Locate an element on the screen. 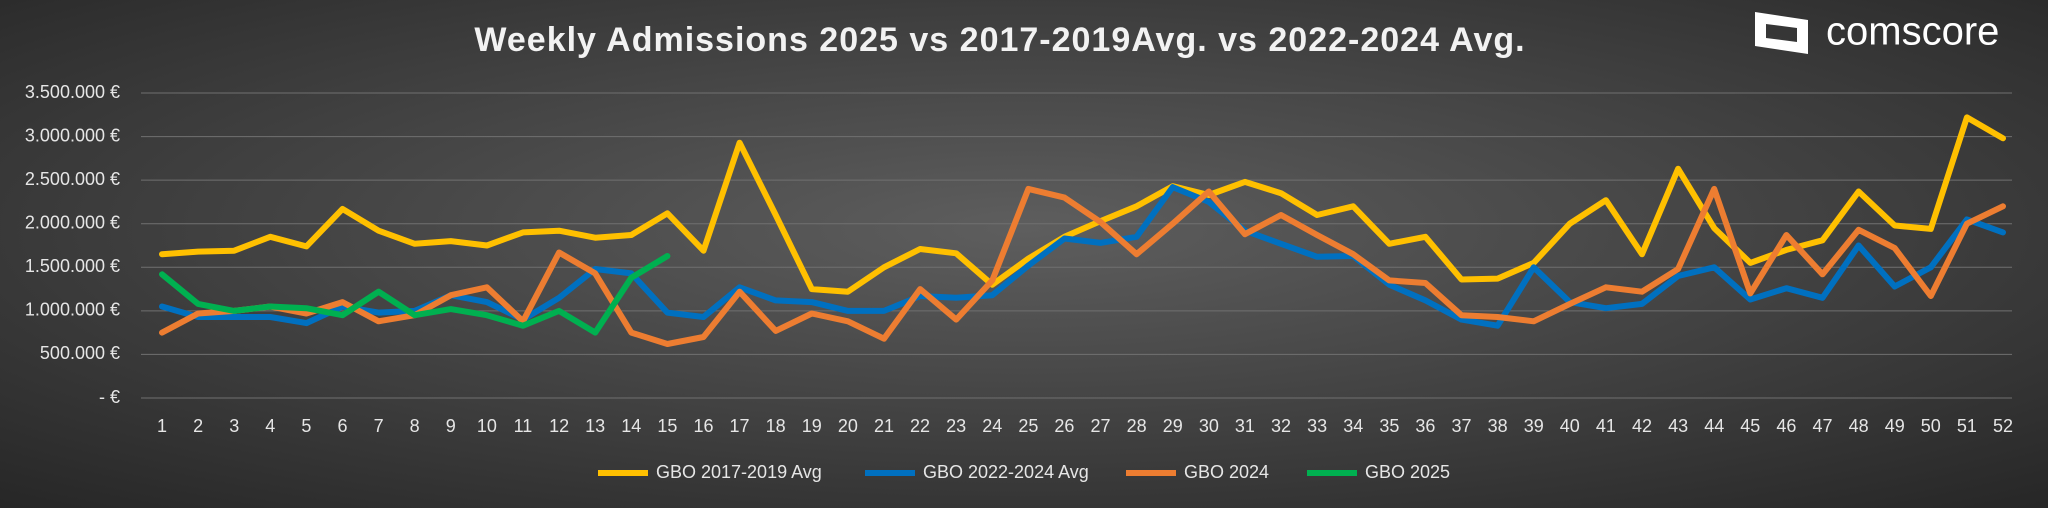  y-tick-label: 3.000.000 € is located at coordinates (72, 135).